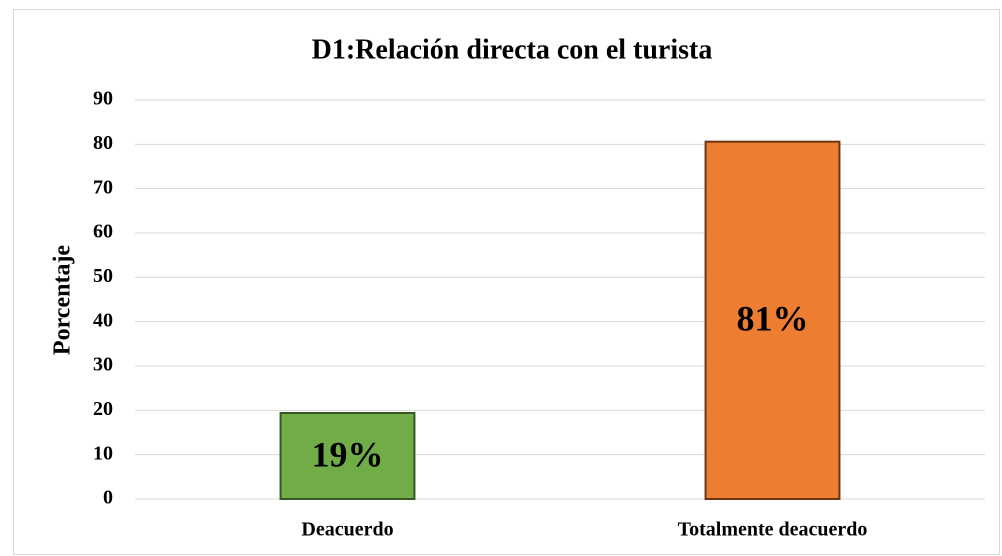 Image resolution: width=1002 pixels, height=556 pixels. I want to click on y-tick-label: 40, so click(103, 320).